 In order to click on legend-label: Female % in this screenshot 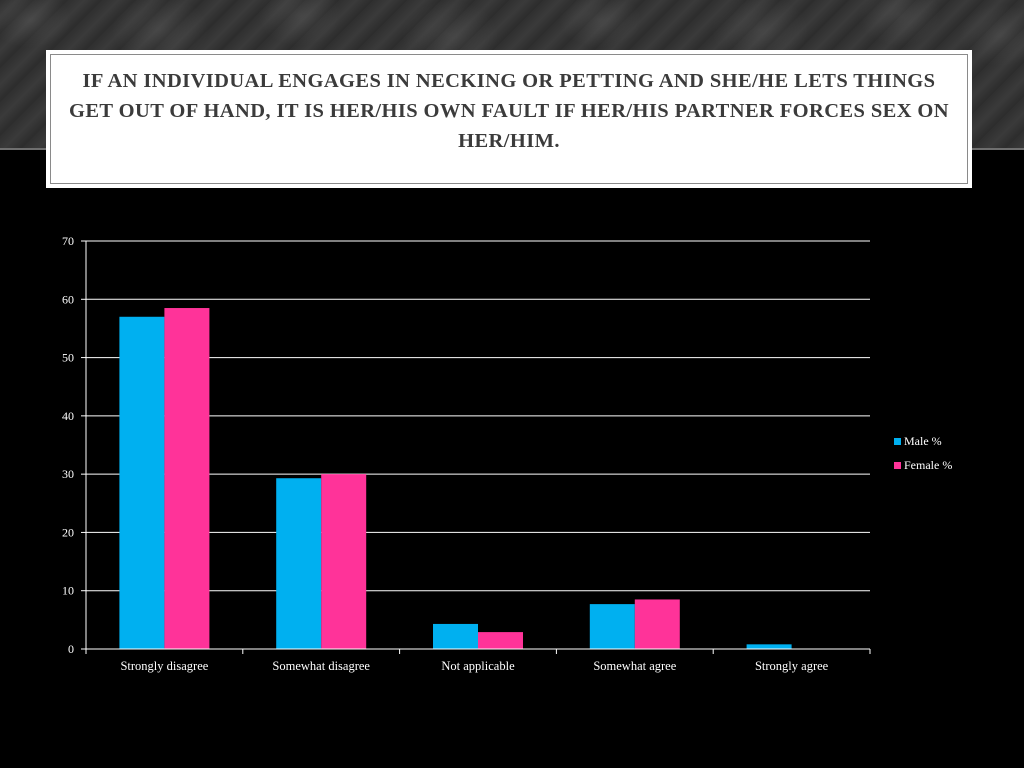, I will do `click(928, 465)`.